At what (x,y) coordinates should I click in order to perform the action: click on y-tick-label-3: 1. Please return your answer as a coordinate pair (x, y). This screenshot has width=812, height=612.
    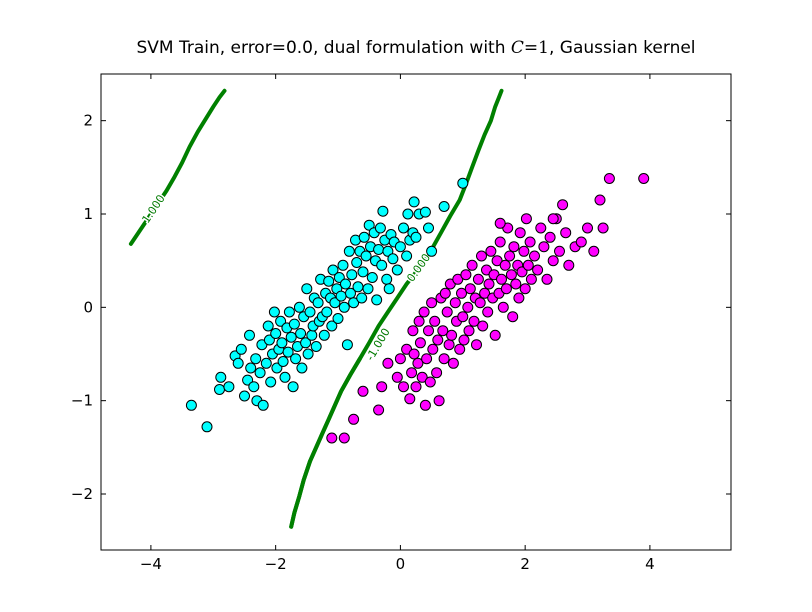
    Looking at the image, I should click on (88, 214).